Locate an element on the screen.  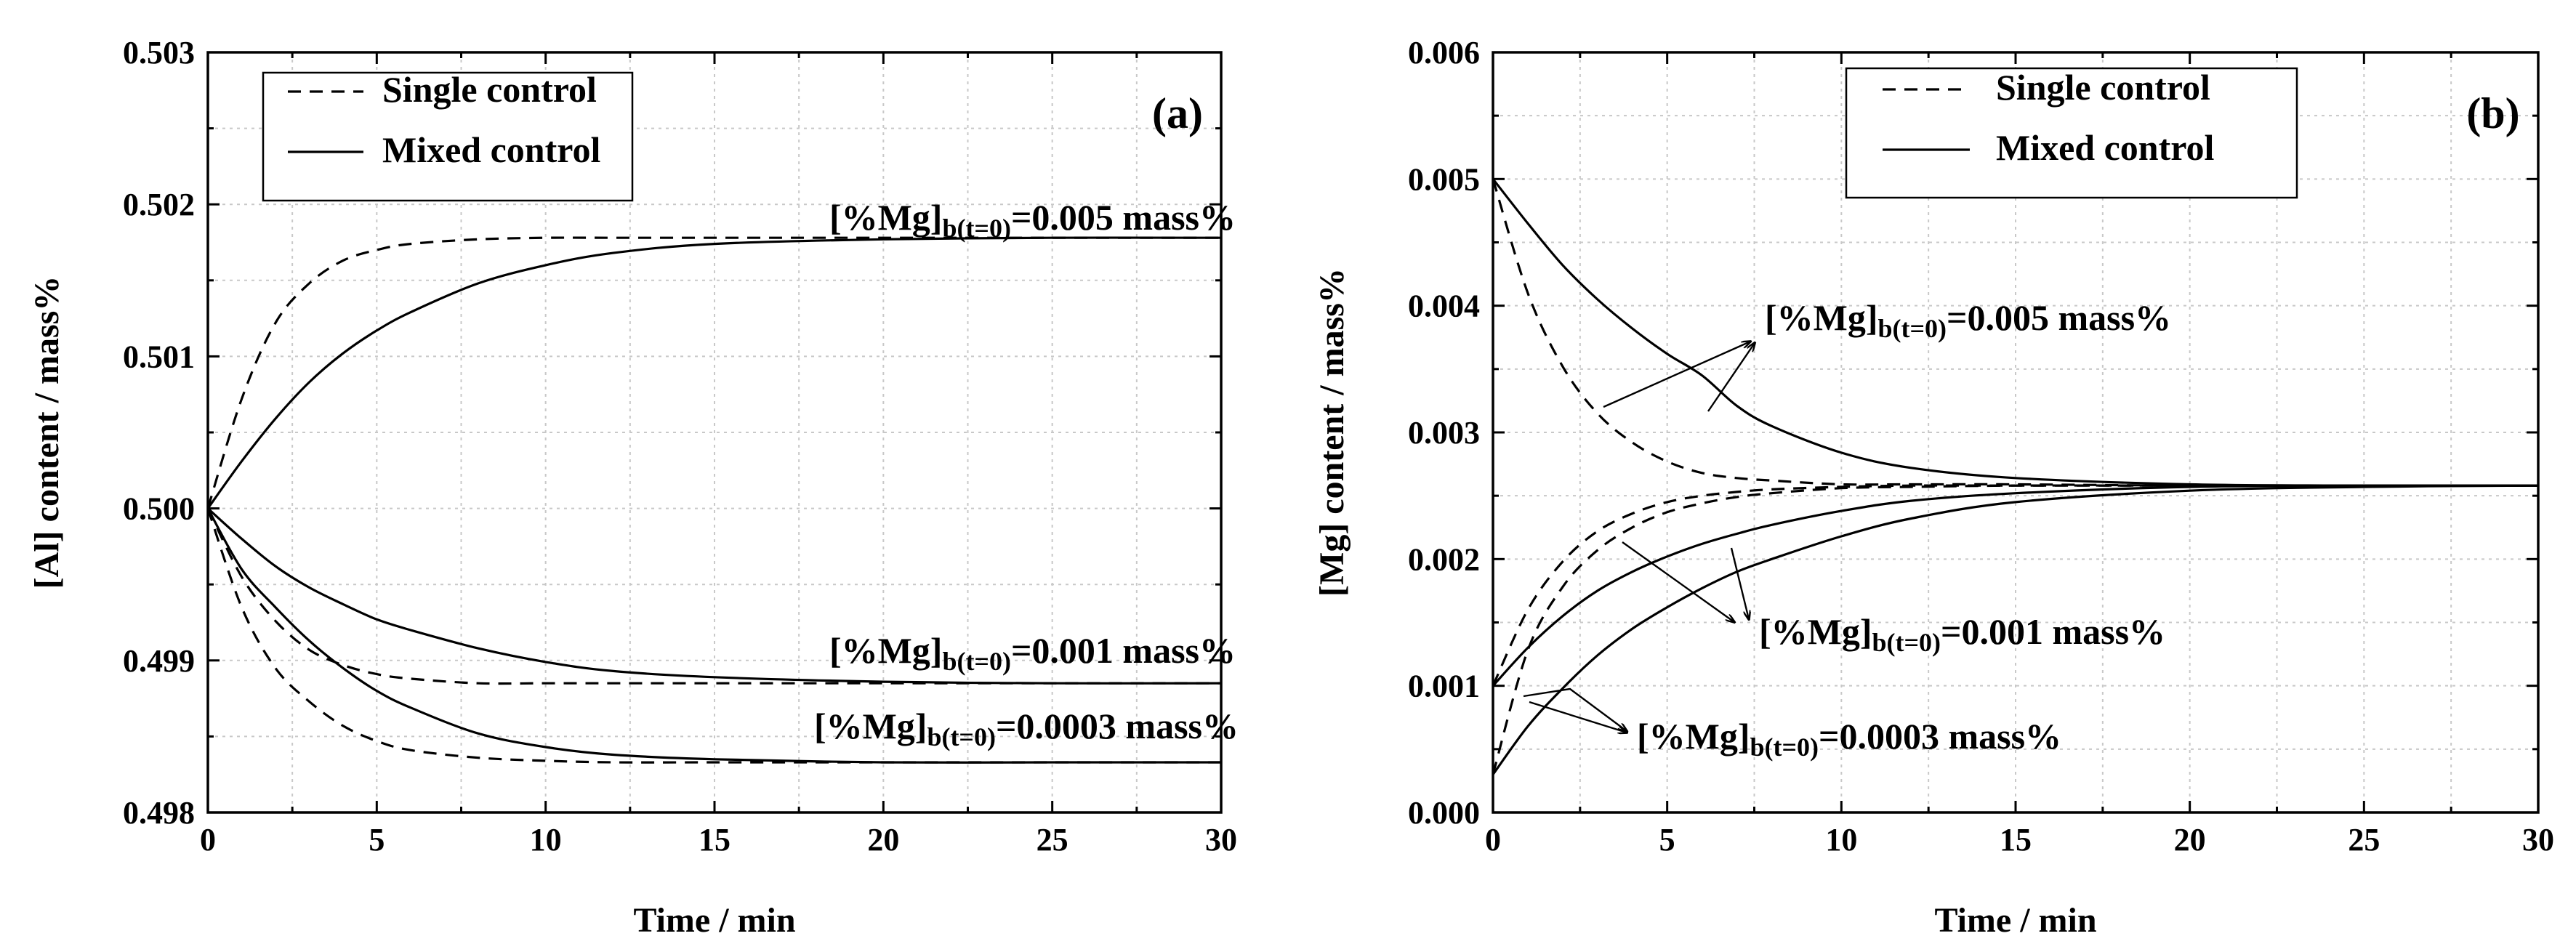
y-tick-label: 0.002 is located at coordinates (1444, 559).